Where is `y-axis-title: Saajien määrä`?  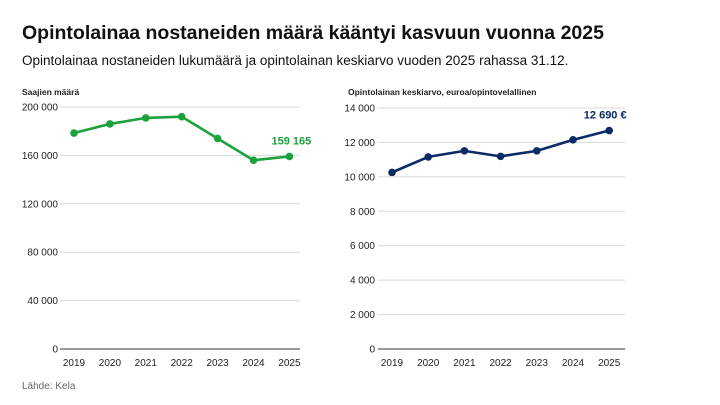 y-axis-title: Saajien määrä is located at coordinates (50, 92).